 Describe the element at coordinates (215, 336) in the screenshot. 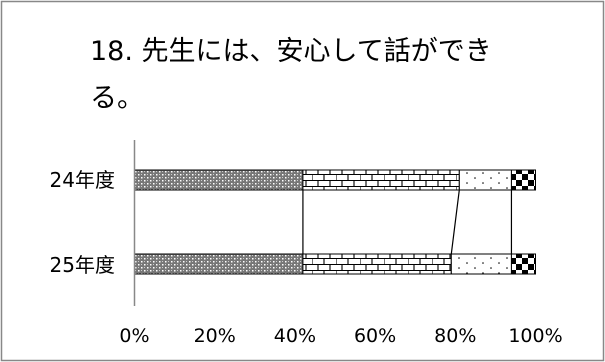

I see `x-tick-label: 20%` at that location.